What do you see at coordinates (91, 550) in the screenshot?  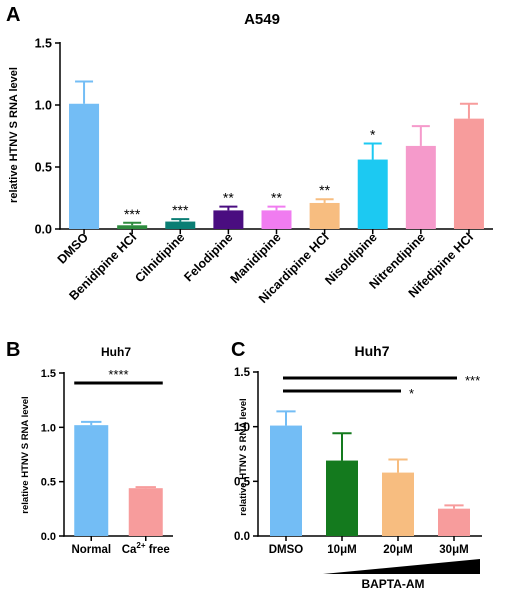 I see `x-tick-label: Normal` at bounding box center [91, 550].